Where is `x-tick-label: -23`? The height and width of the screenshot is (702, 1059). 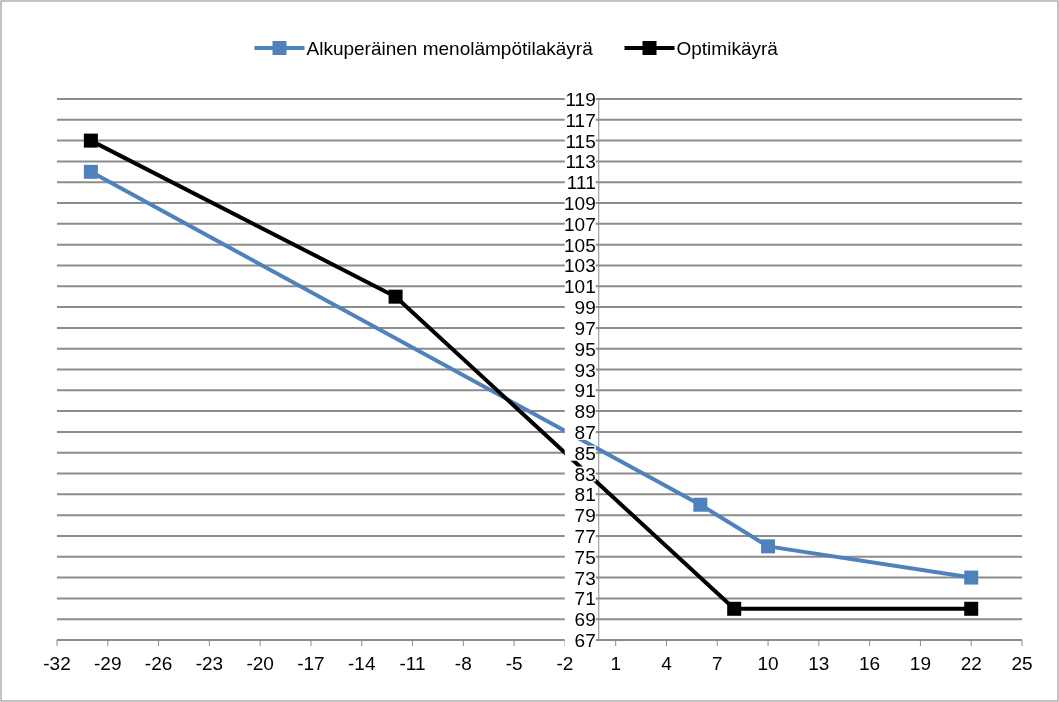 x-tick-label: -23 is located at coordinates (209, 663).